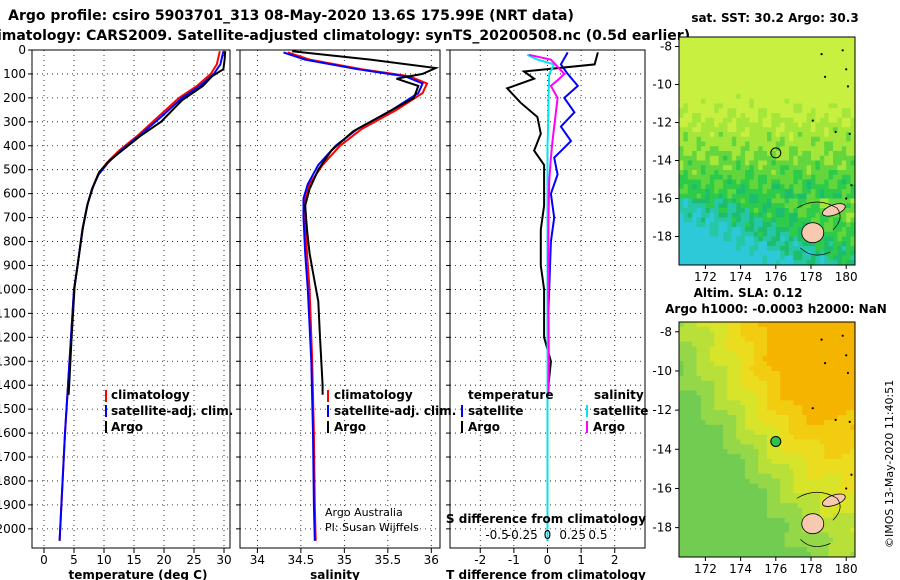 The image size is (900, 580). I want to click on map-x-tick-label: 180, so click(846, 569).